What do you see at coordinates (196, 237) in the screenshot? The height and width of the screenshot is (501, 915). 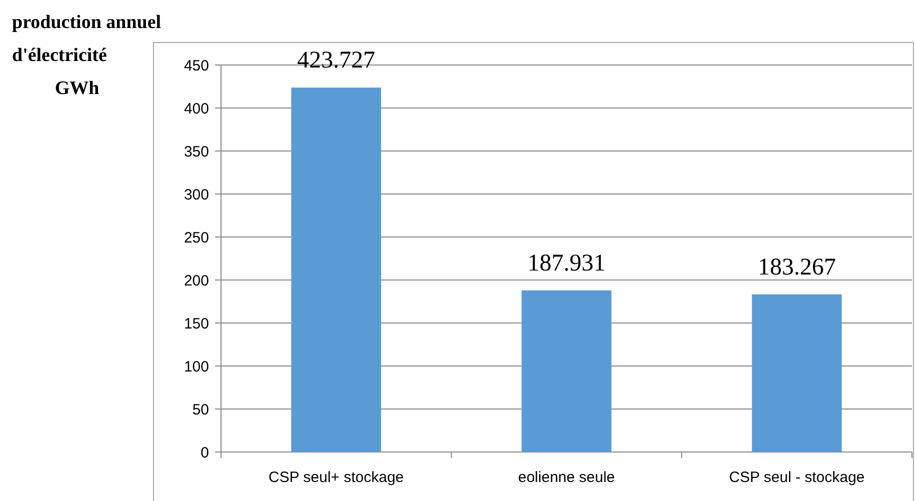 I see `y-tick-label: 250` at bounding box center [196, 237].